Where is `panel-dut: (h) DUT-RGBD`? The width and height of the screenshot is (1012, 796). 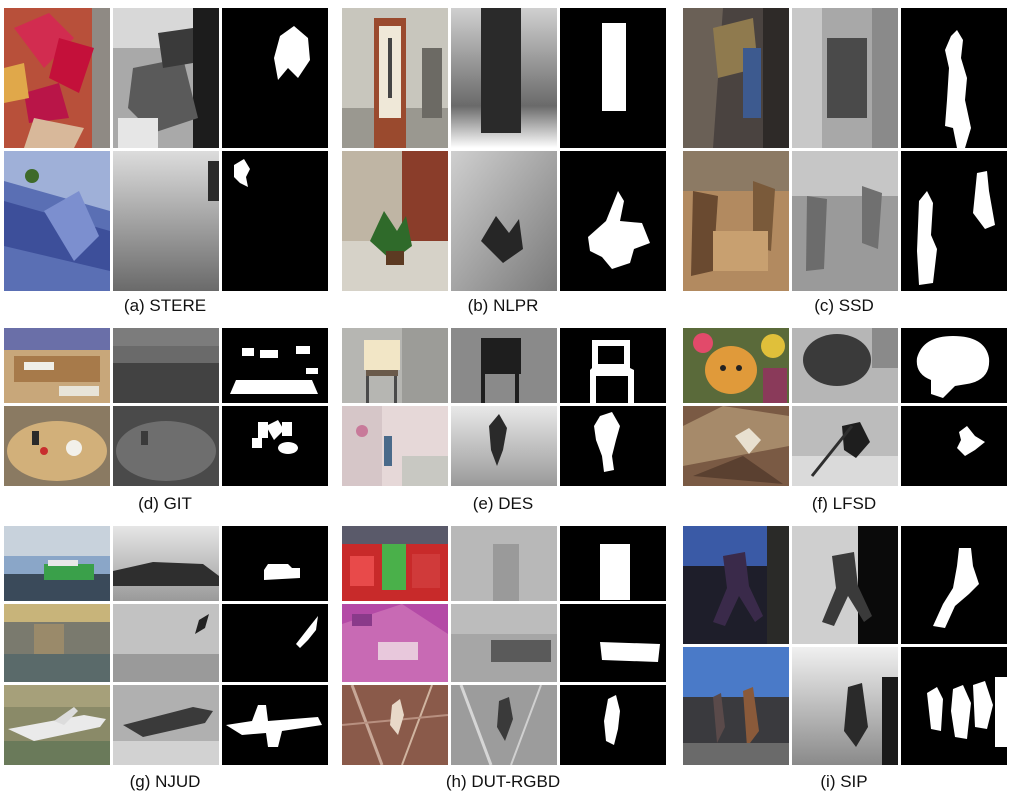
panel-dut: (h) DUT-RGBD is located at coordinates (504, 661).